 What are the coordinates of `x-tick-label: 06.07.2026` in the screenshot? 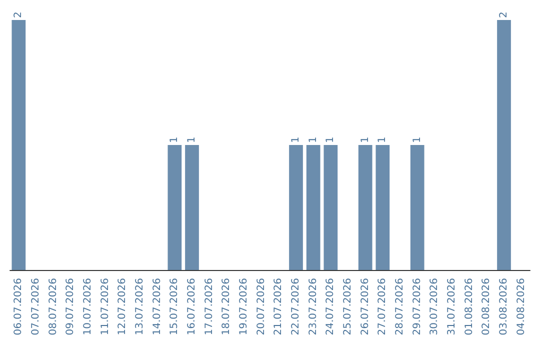 It's located at (18, 307).